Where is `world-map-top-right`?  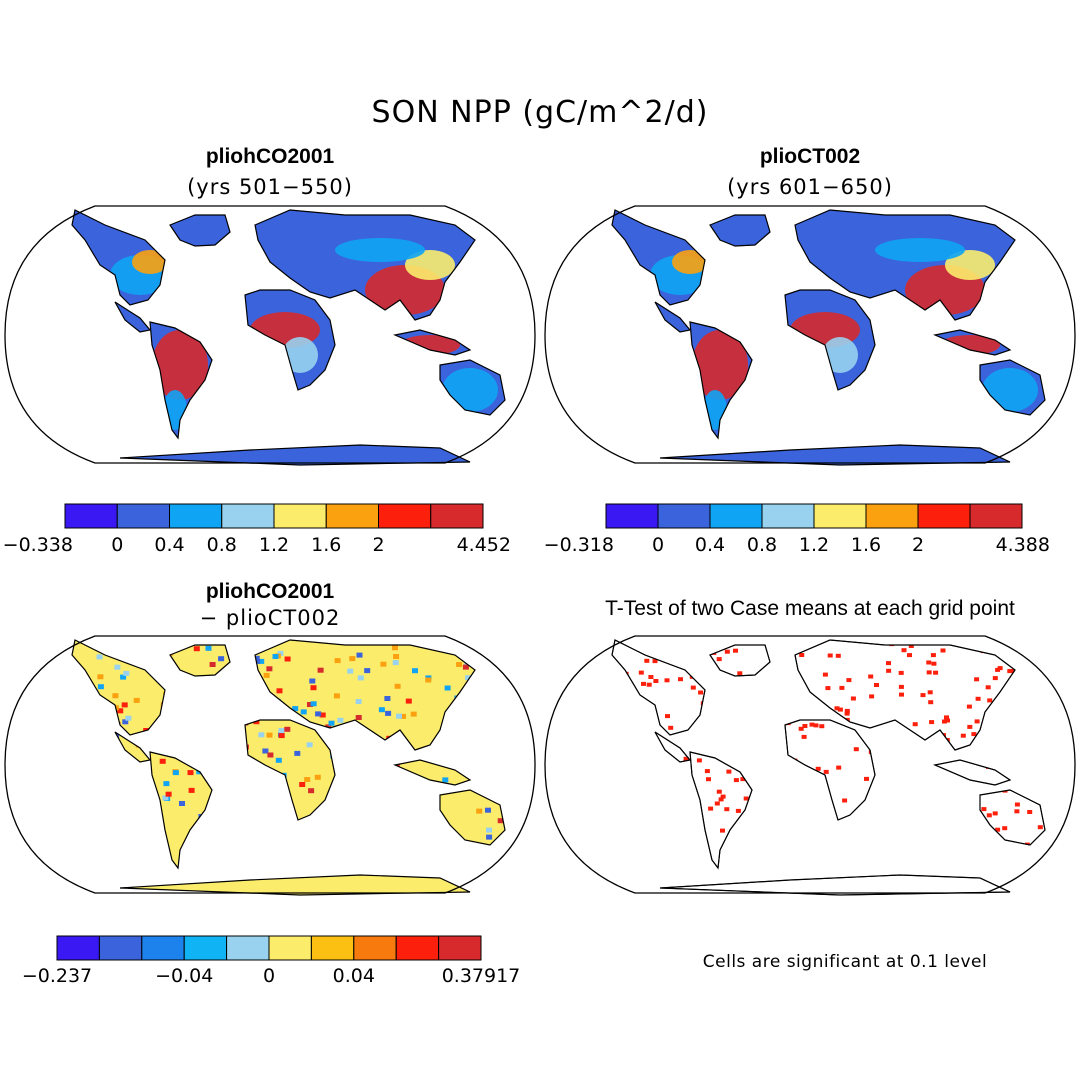 world-map-top-right is located at coordinates (810, 335).